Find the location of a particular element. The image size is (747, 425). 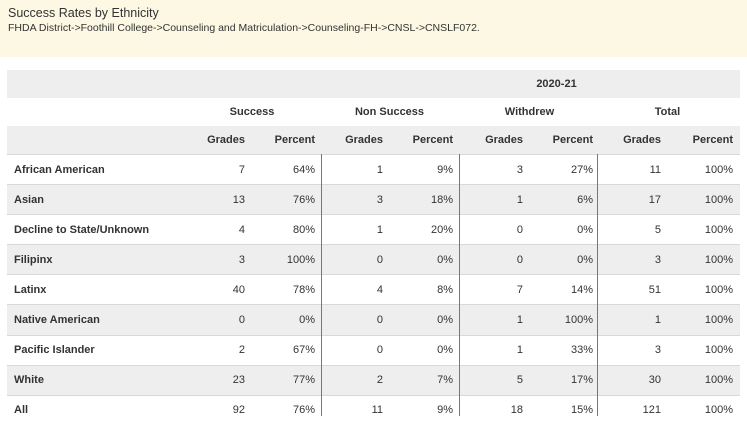

percent-cell: 27% is located at coordinates (581, 169).